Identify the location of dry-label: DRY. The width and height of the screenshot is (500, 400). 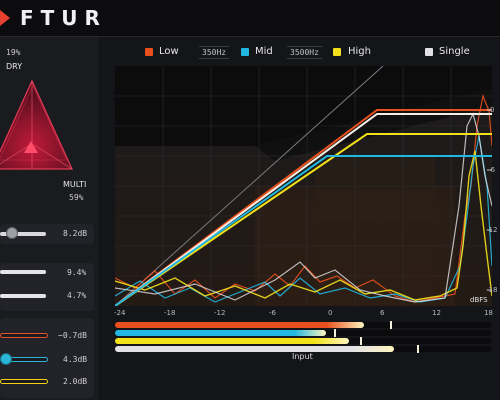
(14, 66).